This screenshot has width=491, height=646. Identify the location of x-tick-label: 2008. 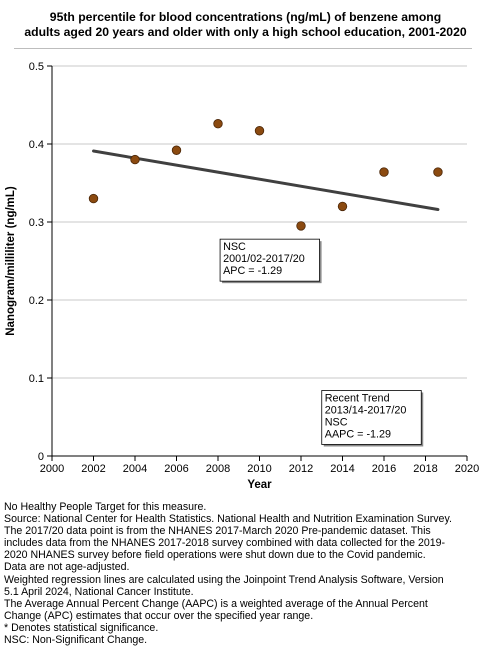
(218, 469).